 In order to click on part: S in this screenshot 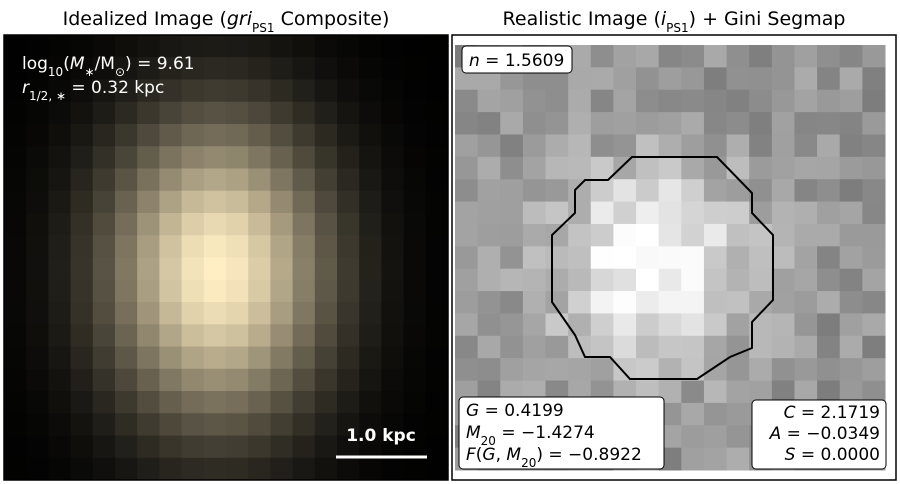, I will do `click(790, 455)`.